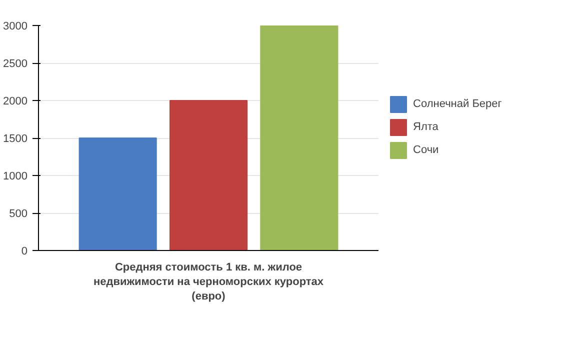 This screenshot has width=578, height=337. Describe the element at coordinates (15, 64) in the screenshot. I see `y-tick-label: 2500` at that location.